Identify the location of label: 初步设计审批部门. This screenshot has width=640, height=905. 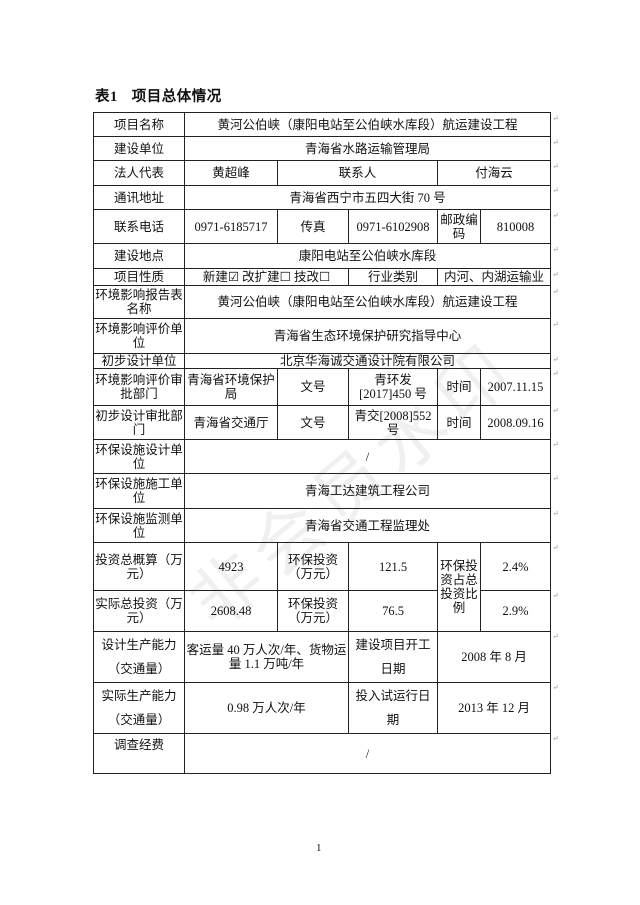
(139, 422).